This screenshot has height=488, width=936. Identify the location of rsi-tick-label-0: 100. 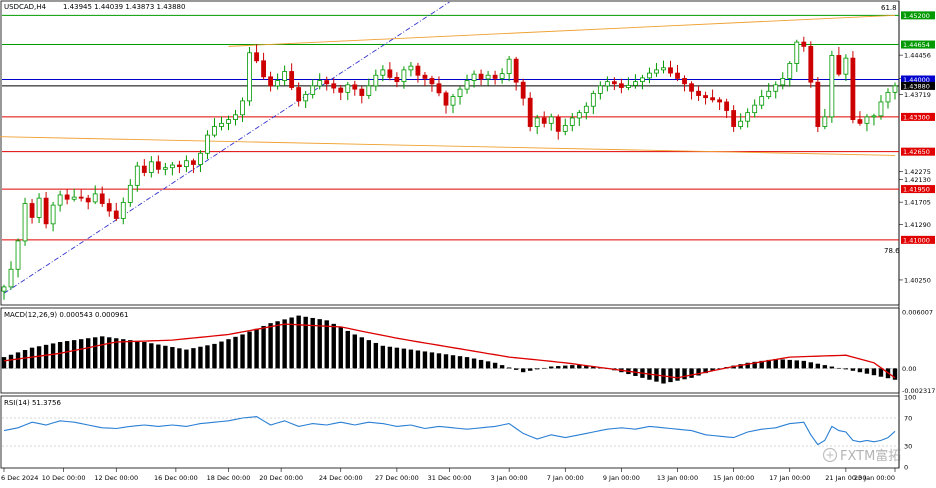
(910, 398).